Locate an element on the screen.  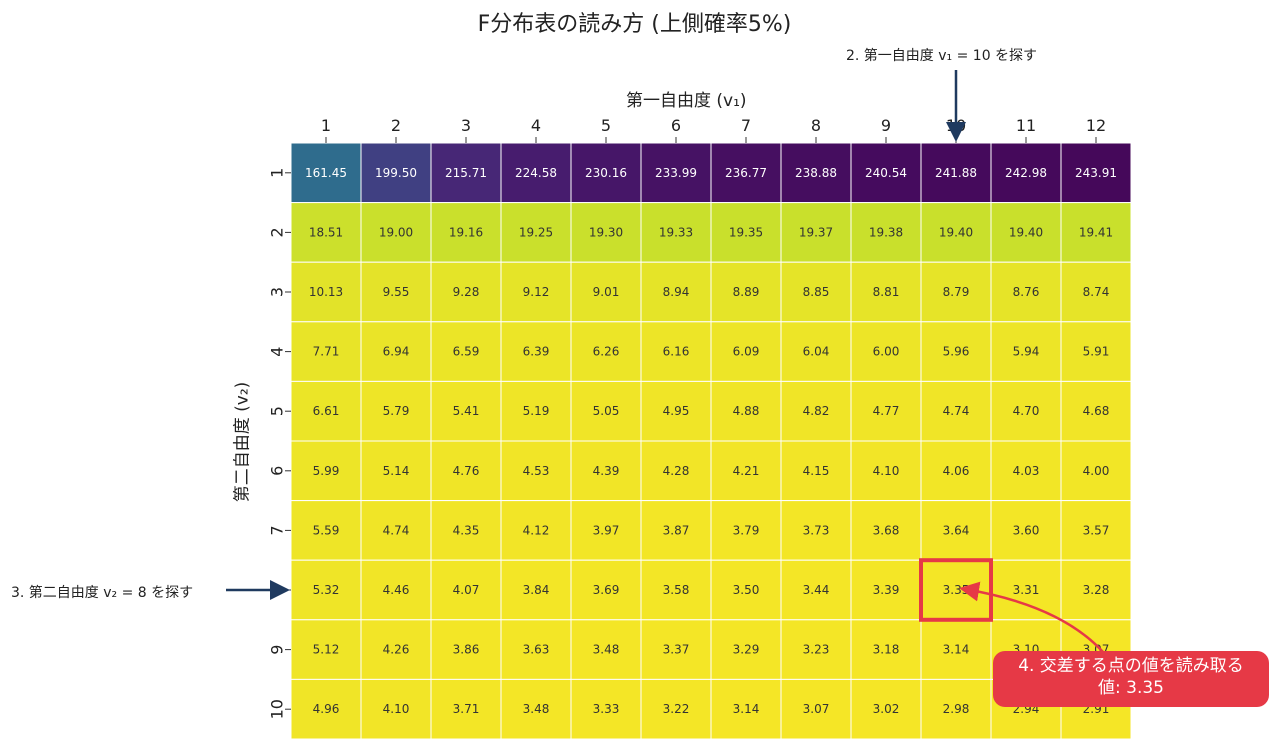
cell-value-label: 3.23 is located at coordinates (816, 650).